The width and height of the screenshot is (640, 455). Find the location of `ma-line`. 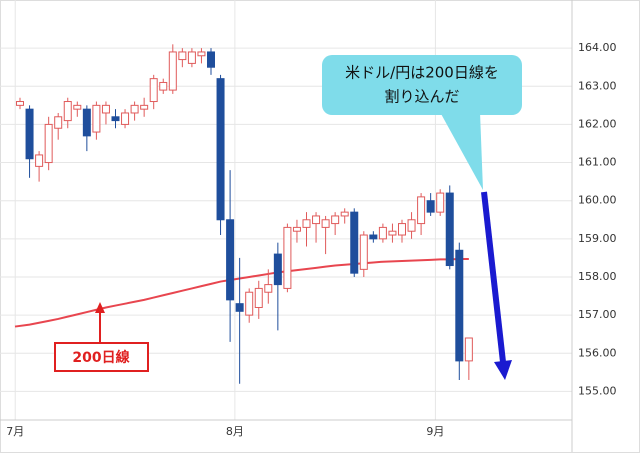

ma-line is located at coordinates (241, 293).